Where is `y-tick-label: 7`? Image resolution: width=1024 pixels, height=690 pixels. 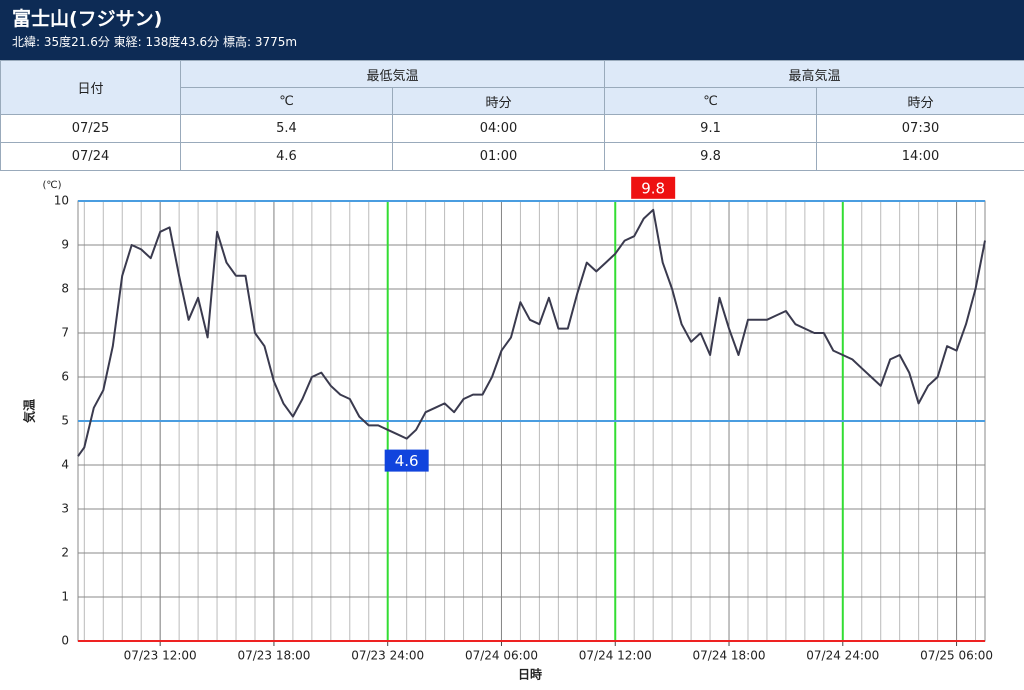 y-tick-label: 7 is located at coordinates (65, 333).